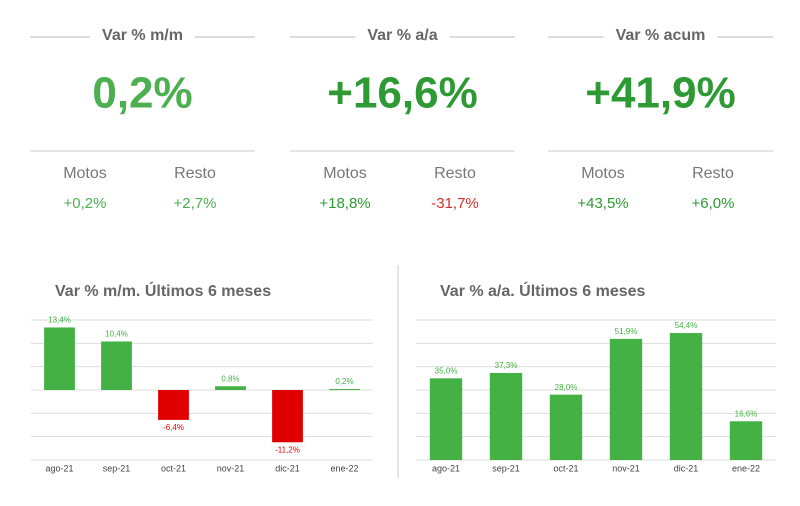  Describe the element at coordinates (661, 35) in the screenshot. I see `kpi-title: Var % acum` at that location.